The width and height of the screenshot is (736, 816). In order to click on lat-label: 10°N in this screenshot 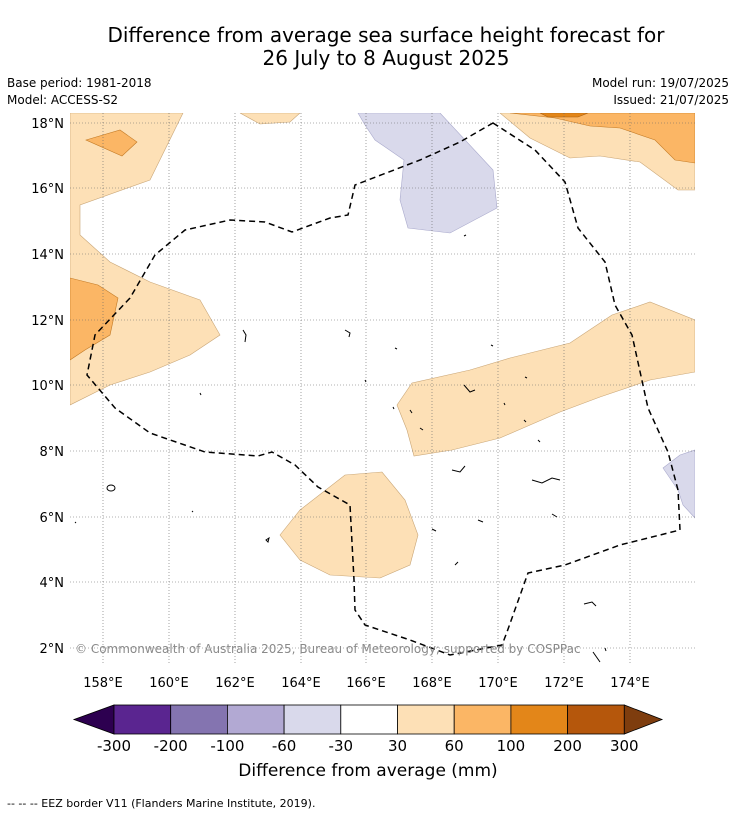, I will do `click(47, 386)`.